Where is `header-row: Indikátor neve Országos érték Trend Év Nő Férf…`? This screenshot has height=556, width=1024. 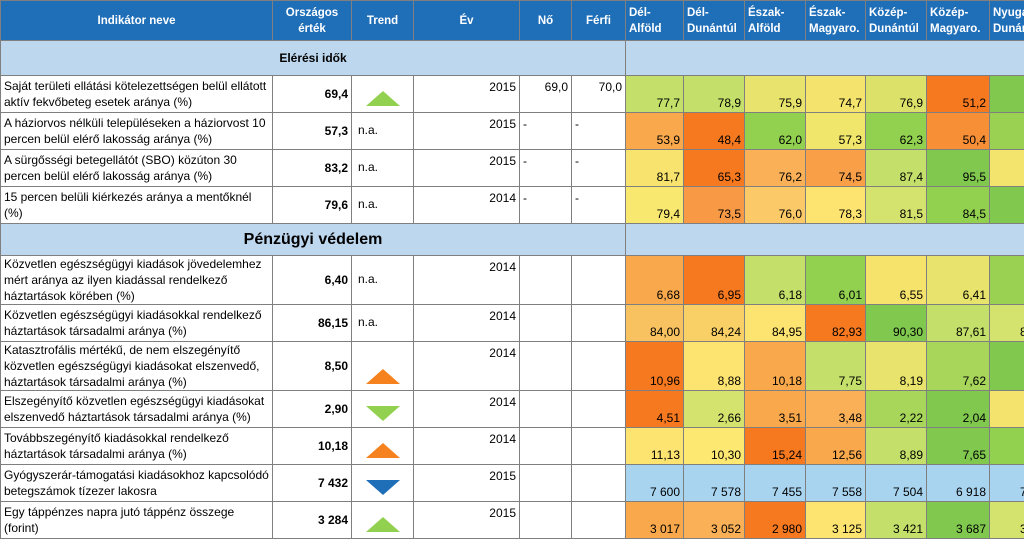
header-row: Indikátor neve Országos érték Trend Év Nő Férf… is located at coordinates (512, 20).